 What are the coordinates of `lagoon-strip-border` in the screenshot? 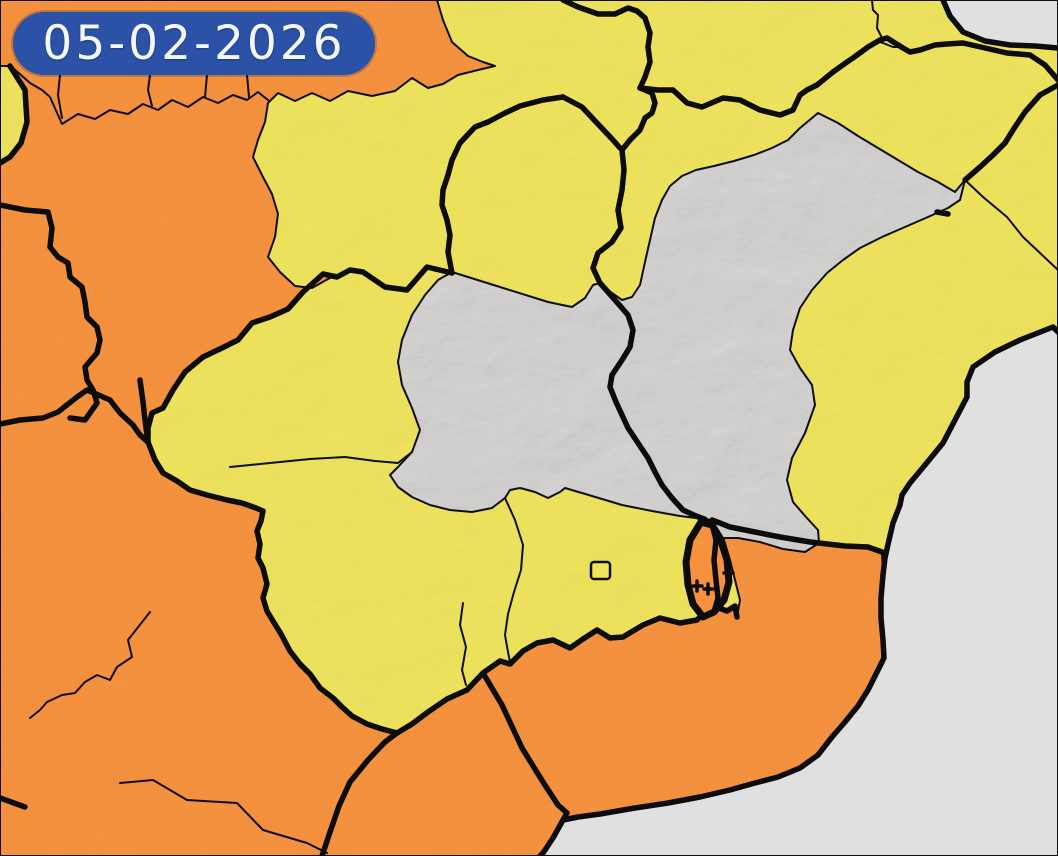 It's located at (711, 565).